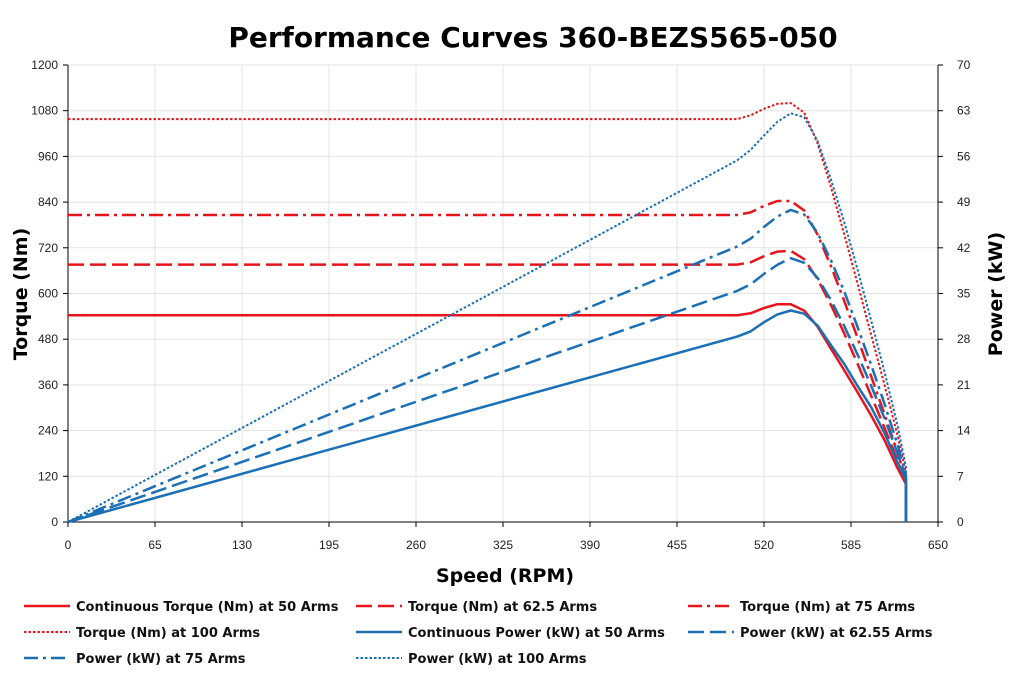 This screenshot has height=678, width=1024. I want to click on y-axis-title: Torque (Nm), so click(21, 294).